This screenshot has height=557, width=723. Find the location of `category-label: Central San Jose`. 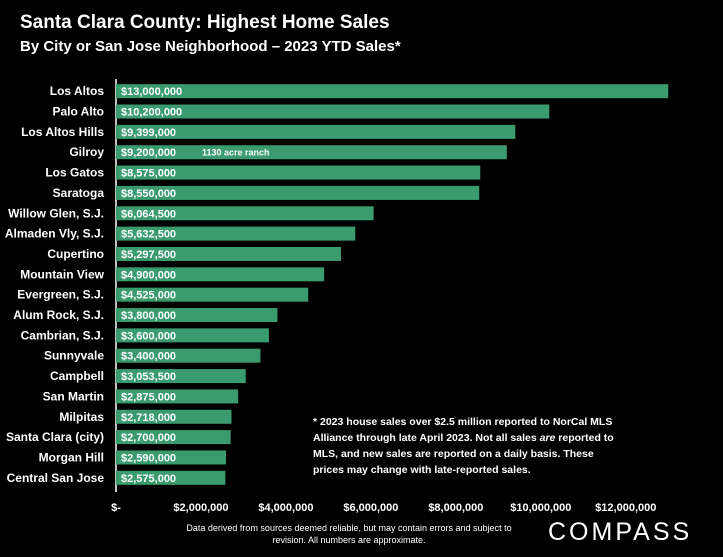

category-label: Central San Jose is located at coordinates (56, 478).